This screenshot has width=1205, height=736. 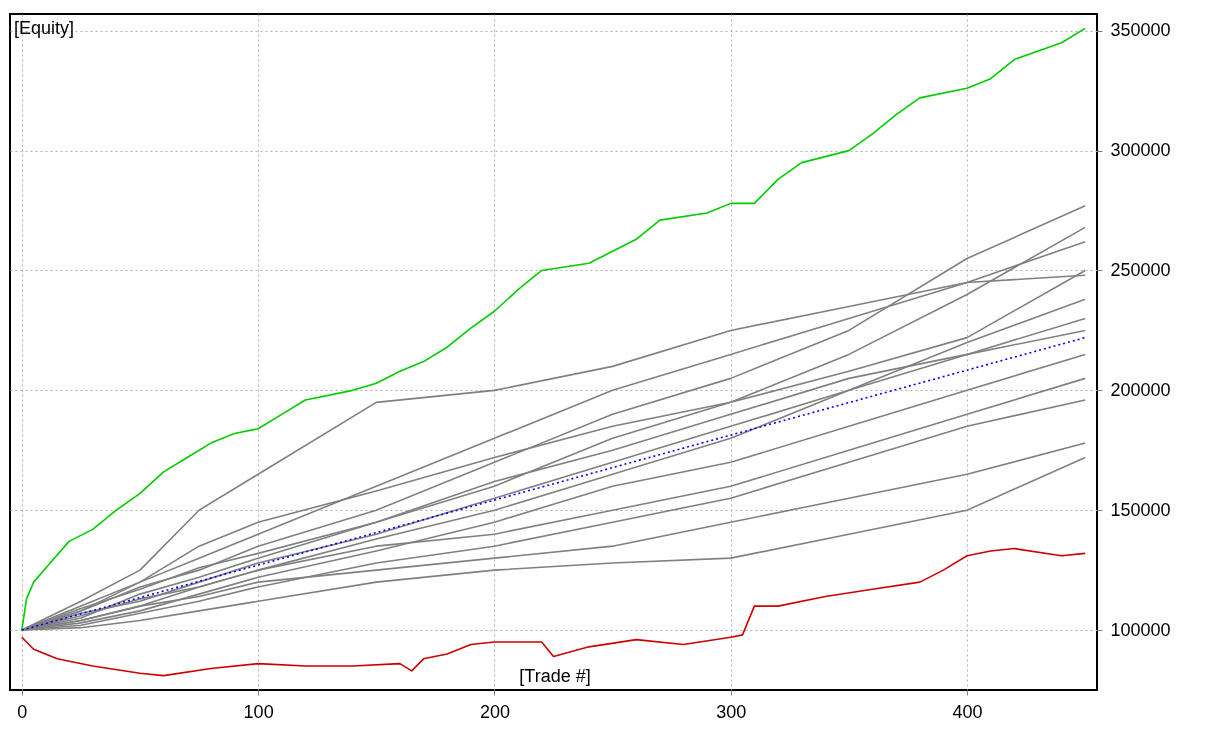 What do you see at coordinates (1140, 30) in the screenshot?
I see `y-tick-label: 350000` at bounding box center [1140, 30].